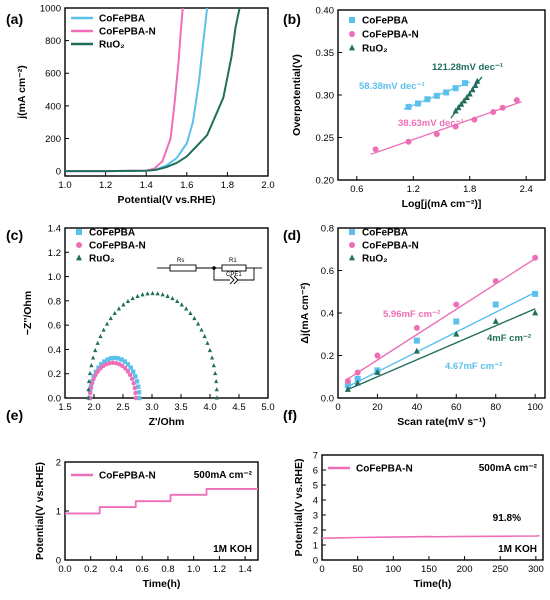 Image resolution: width=550 pixels, height=600 pixels. Describe the element at coordinates (54, 253) in the screenshot. I see `y-tick-label: 1.2` at that location.